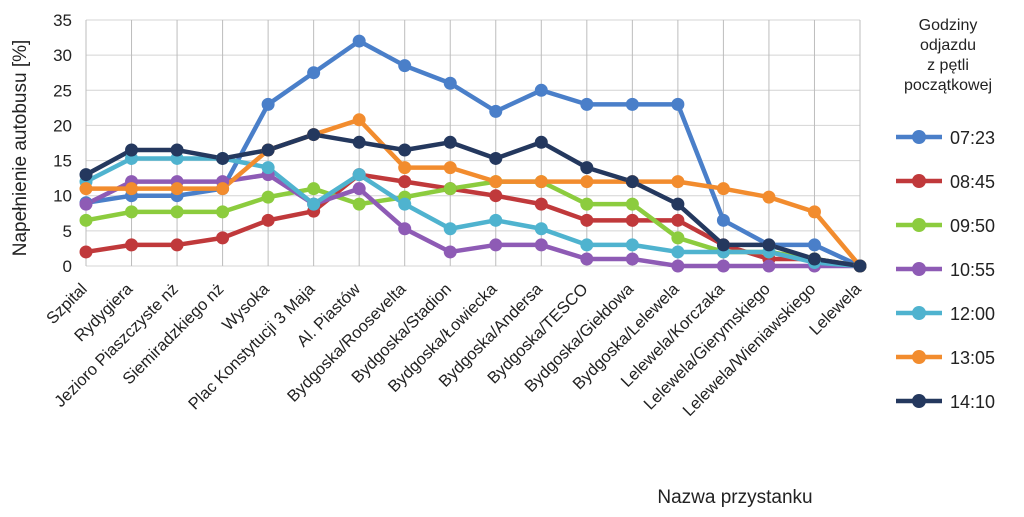 The width and height of the screenshot is (1024, 517). Describe the element at coordinates (948, 65) in the screenshot. I see `legend-title-line: z pętli` at that location.